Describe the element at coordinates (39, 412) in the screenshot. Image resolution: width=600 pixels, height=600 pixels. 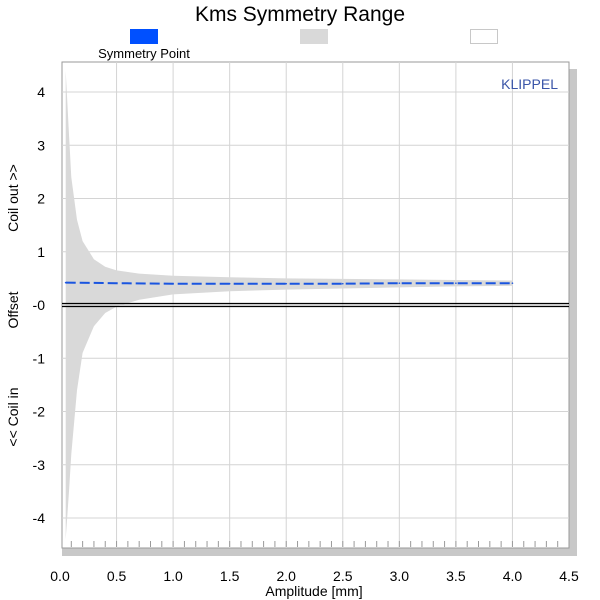
I see `y-tick-label-6: -2` at that location.